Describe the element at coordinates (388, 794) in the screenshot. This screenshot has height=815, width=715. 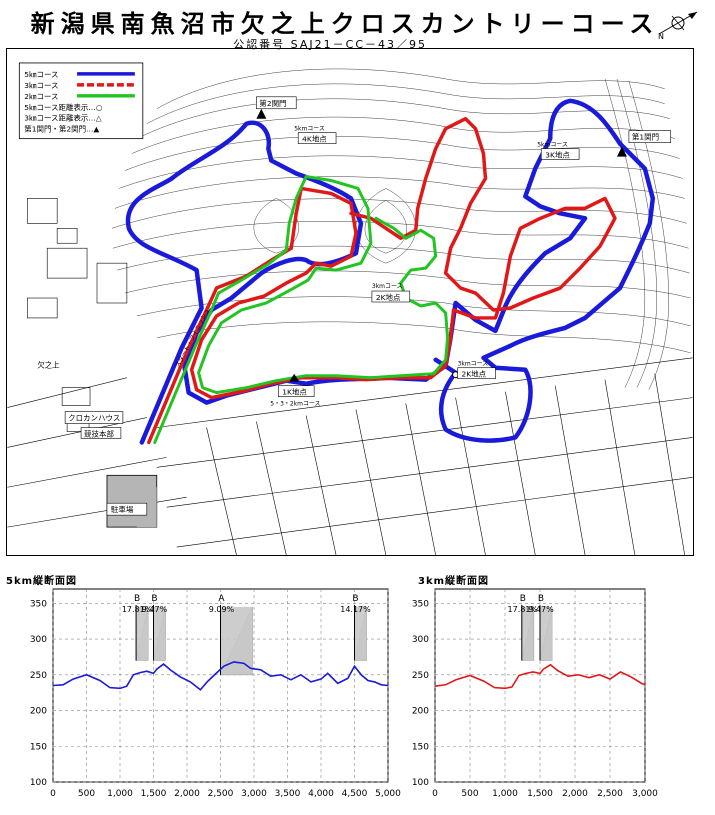
I see `x-tick-label: 5,000` at that location.